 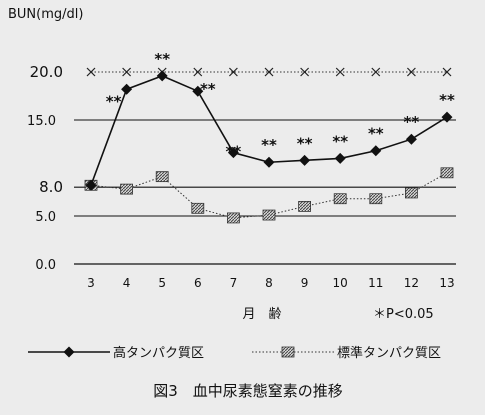 I want to click on y-axis-label: BUN(mg/dl), so click(x=45, y=14).